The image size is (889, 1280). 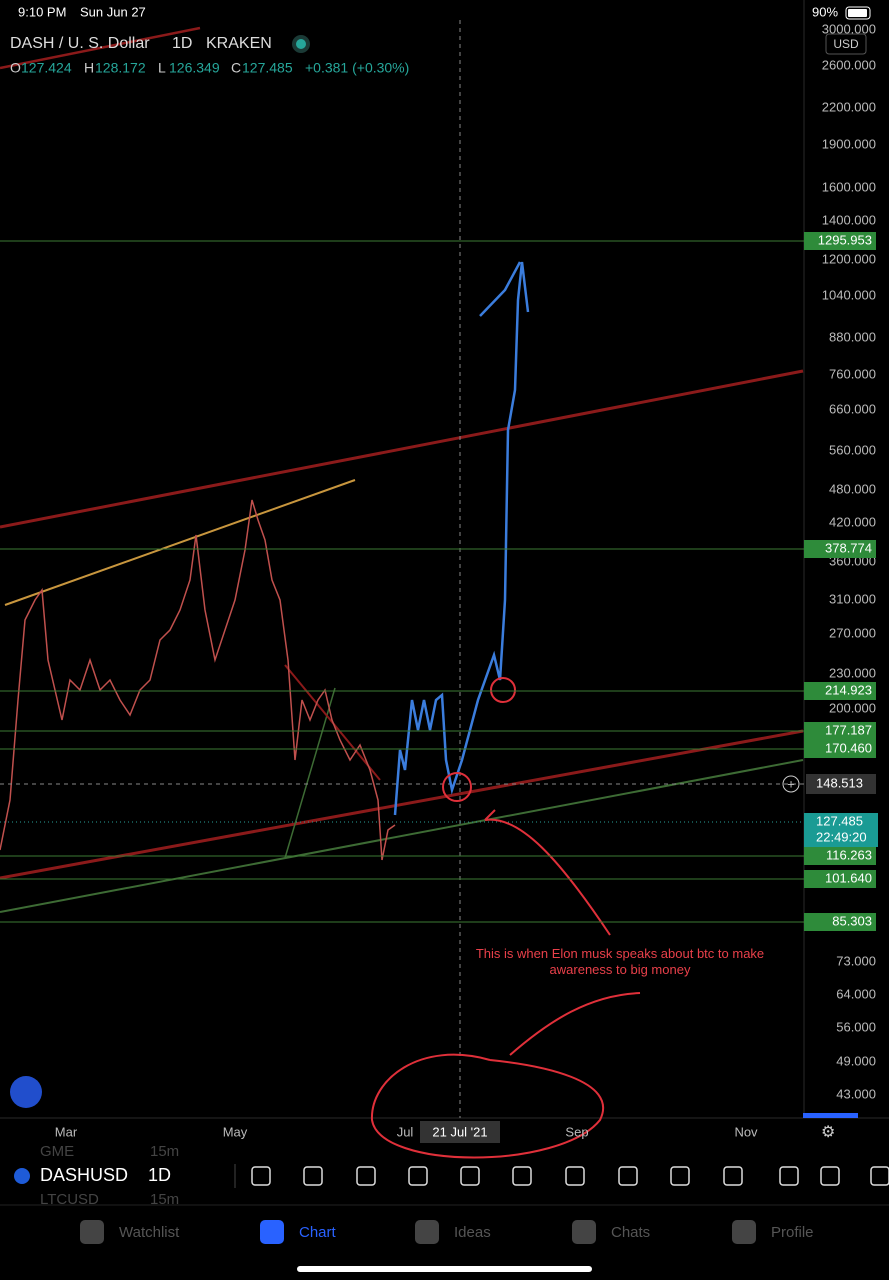 What do you see at coordinates (839, 820) in the screenshot?
I see `last-price: 127.485` at bounding box center [839, 820].